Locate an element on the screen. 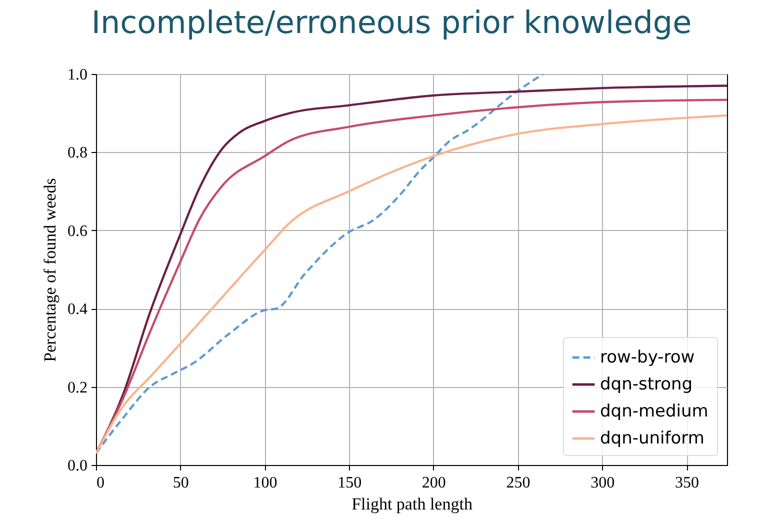  legend-label: row-by-row is located at coordinates (647, 358).